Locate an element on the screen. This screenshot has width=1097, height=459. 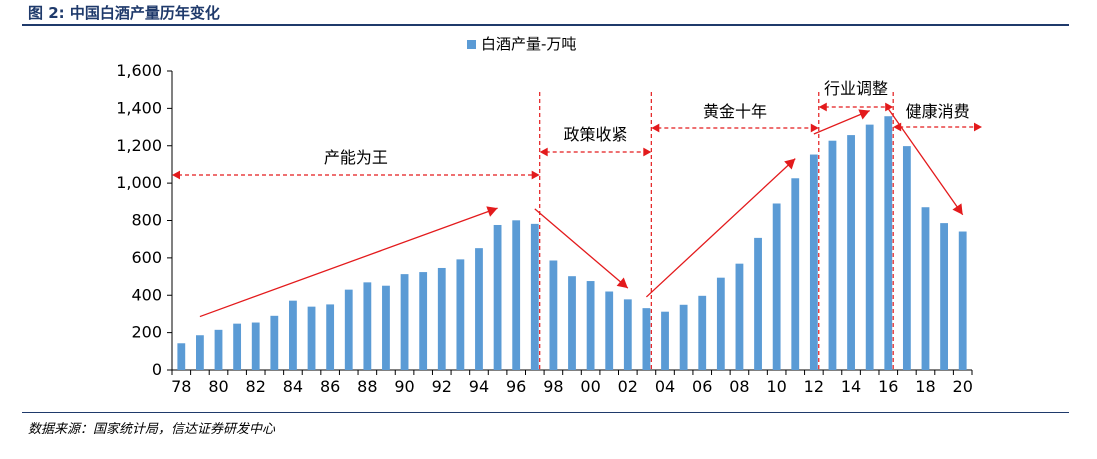
y-tick-label: 400 is located at coordinates (146, 294).